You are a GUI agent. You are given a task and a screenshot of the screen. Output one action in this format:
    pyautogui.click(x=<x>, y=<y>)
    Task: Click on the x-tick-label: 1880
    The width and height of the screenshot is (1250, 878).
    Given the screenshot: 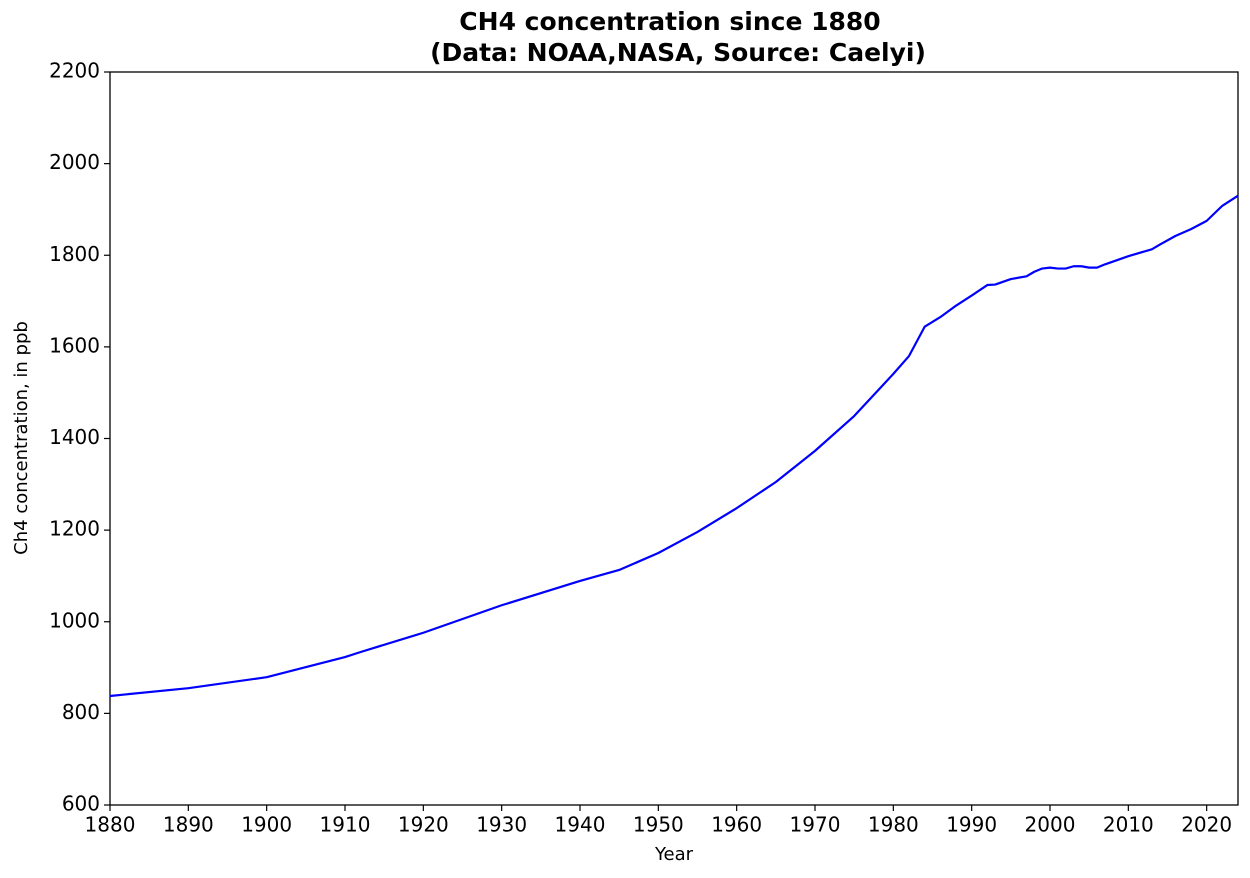 What is the action you would take?
    pyautogui.click(x=110, y=825)
    